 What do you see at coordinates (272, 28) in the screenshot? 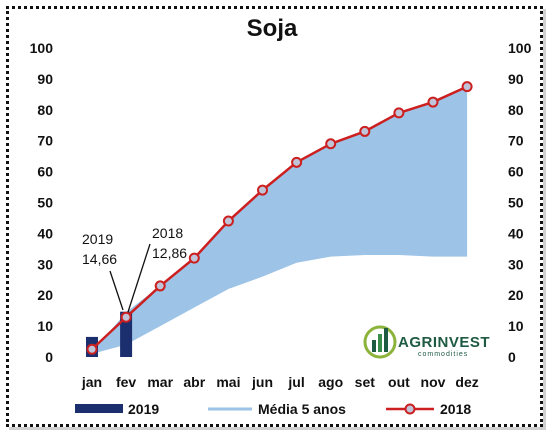
I see `chart-title: Soja` at bounding box center [272, 28].